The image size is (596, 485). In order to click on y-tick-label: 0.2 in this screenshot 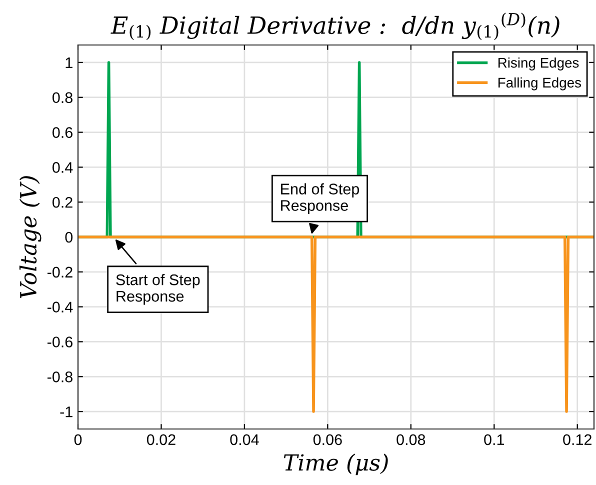, I will do `click(62, 202)`.